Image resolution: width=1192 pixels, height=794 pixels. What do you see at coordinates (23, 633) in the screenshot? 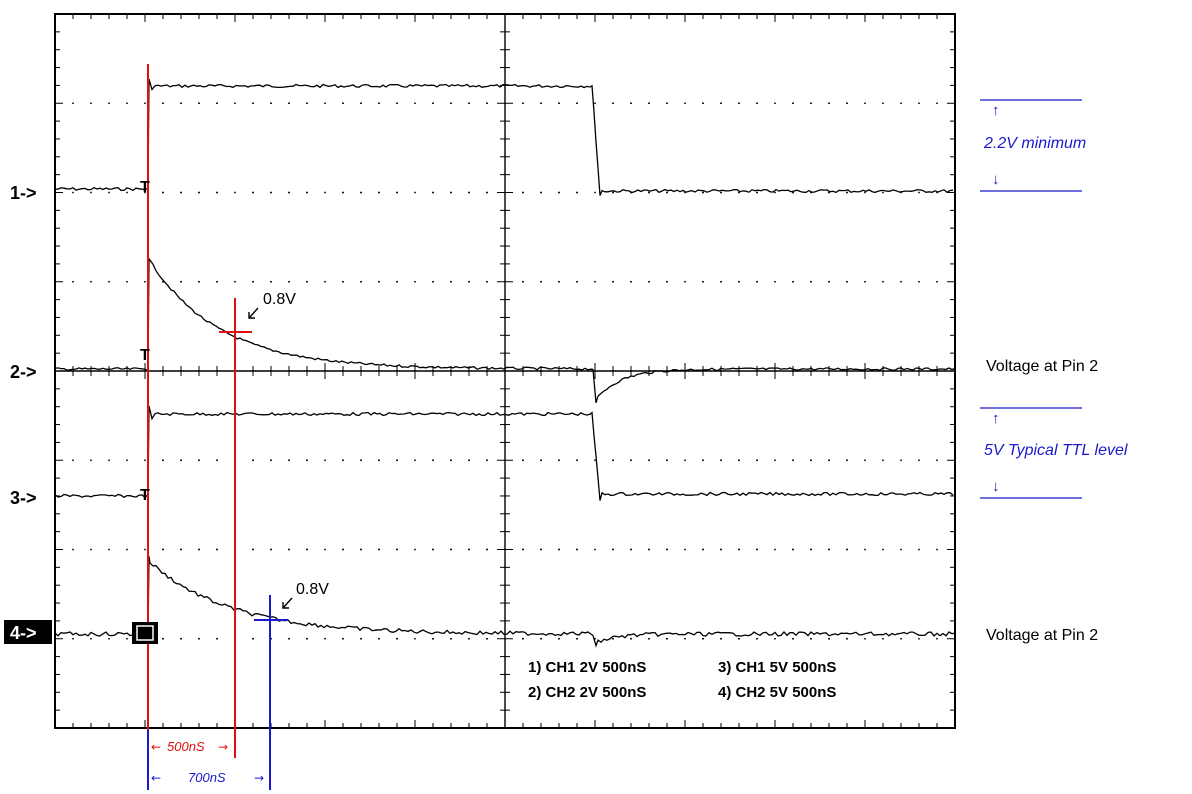
I see `channel-marker-4: 4->` at bounding box center [23, 633].